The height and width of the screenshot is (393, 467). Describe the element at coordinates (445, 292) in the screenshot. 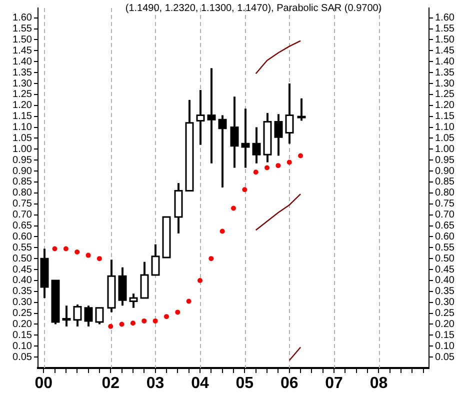

I see `y2-tick-label: 0.35` at that location.